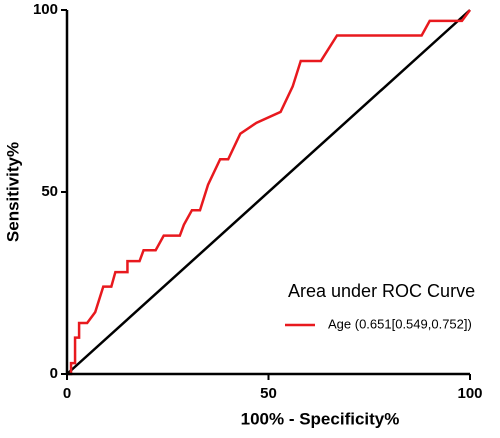 The height and width of the screenshot is (438, 500). Describe the element at coordinates (67, 393) in the screenshot. I see `x-tick-label: 0` at that location.